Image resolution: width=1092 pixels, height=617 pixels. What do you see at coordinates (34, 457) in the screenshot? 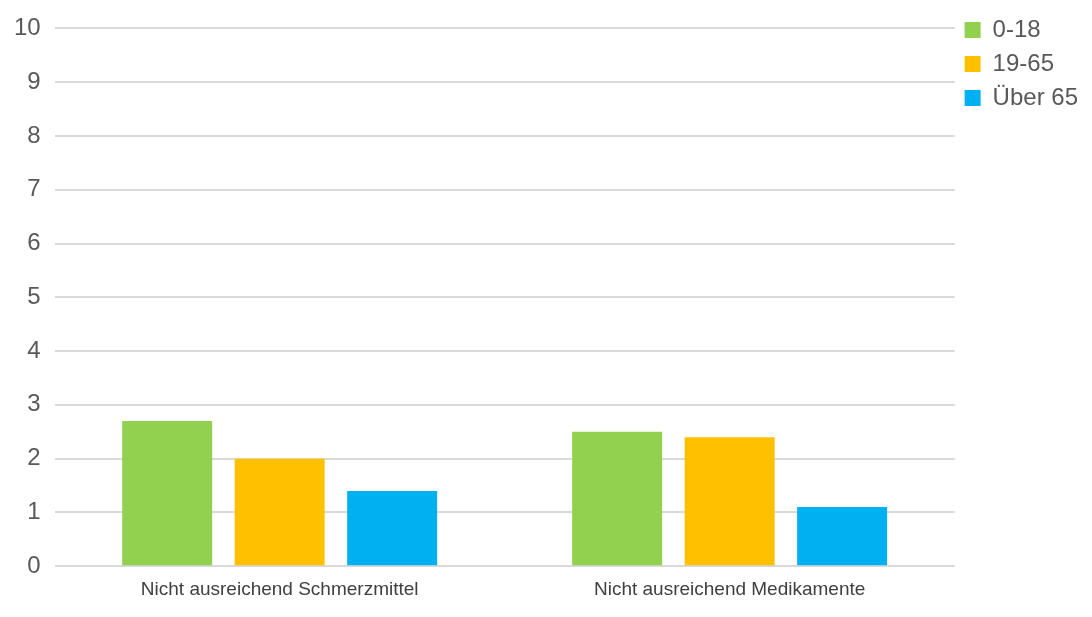
I see `y-tick-label: 2` at bounding box center [34, 457].